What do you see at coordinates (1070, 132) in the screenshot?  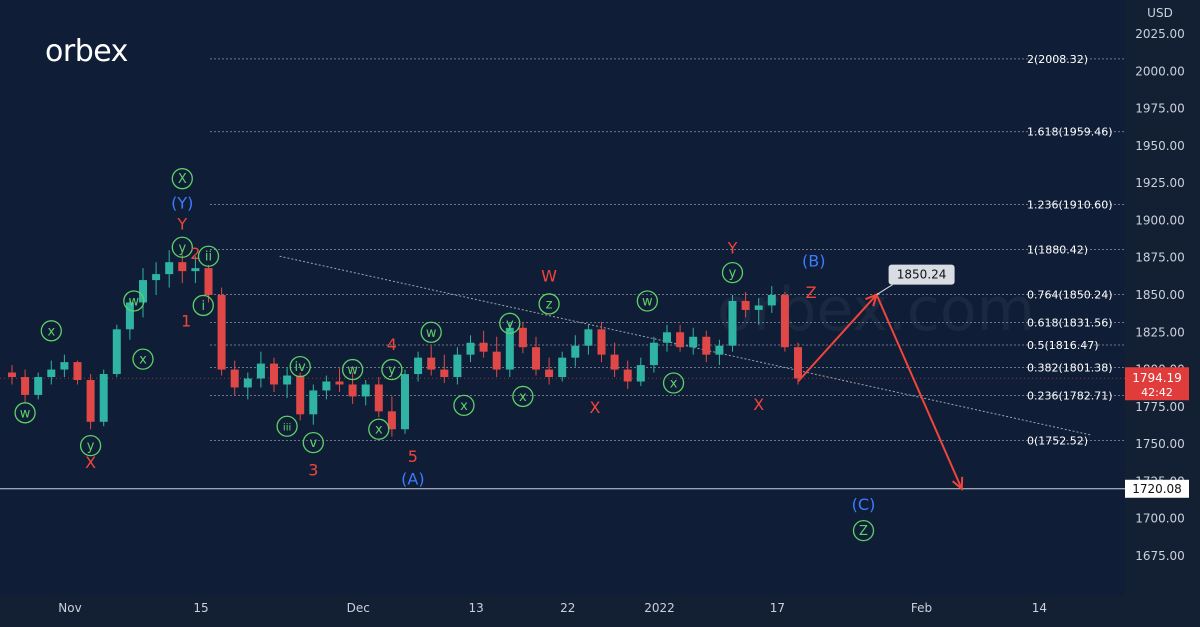 I see `fib-level-label: 1.618(1959.46)` at bounding box center [1070, 132].